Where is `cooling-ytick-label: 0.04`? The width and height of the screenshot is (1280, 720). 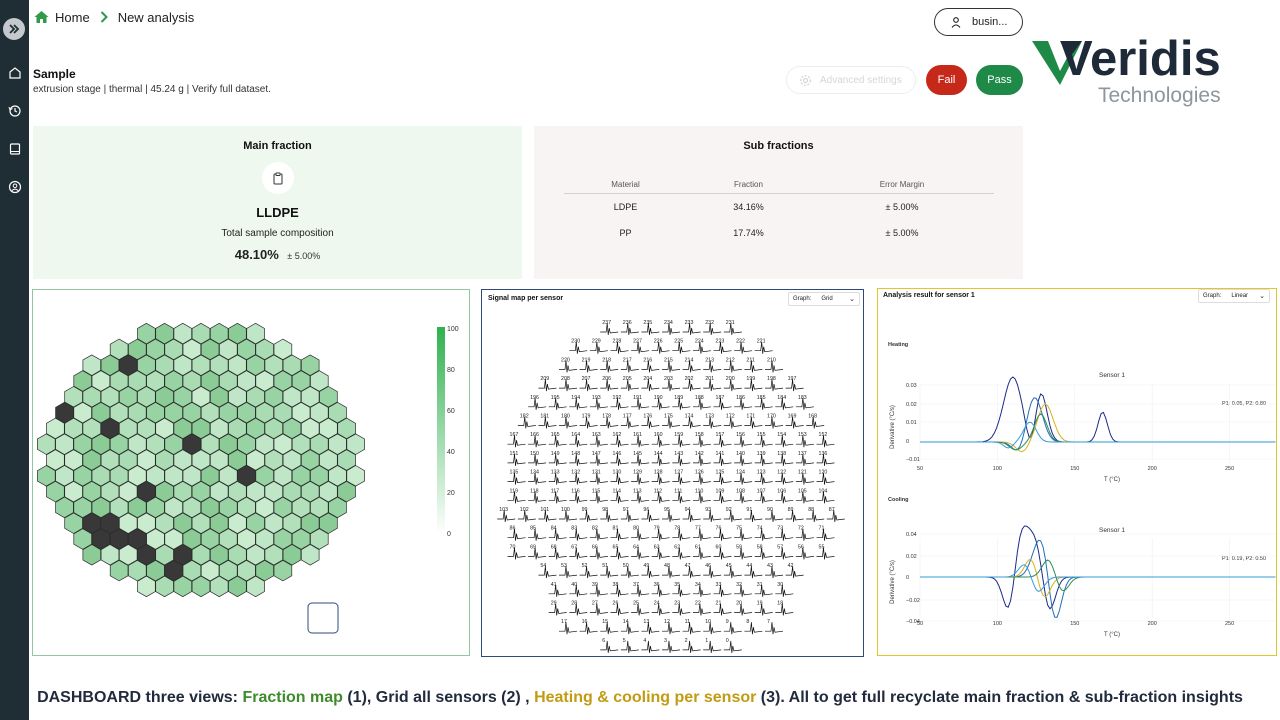 cooling-ytick-label: 0.04 is located at coordinates (911, 535).